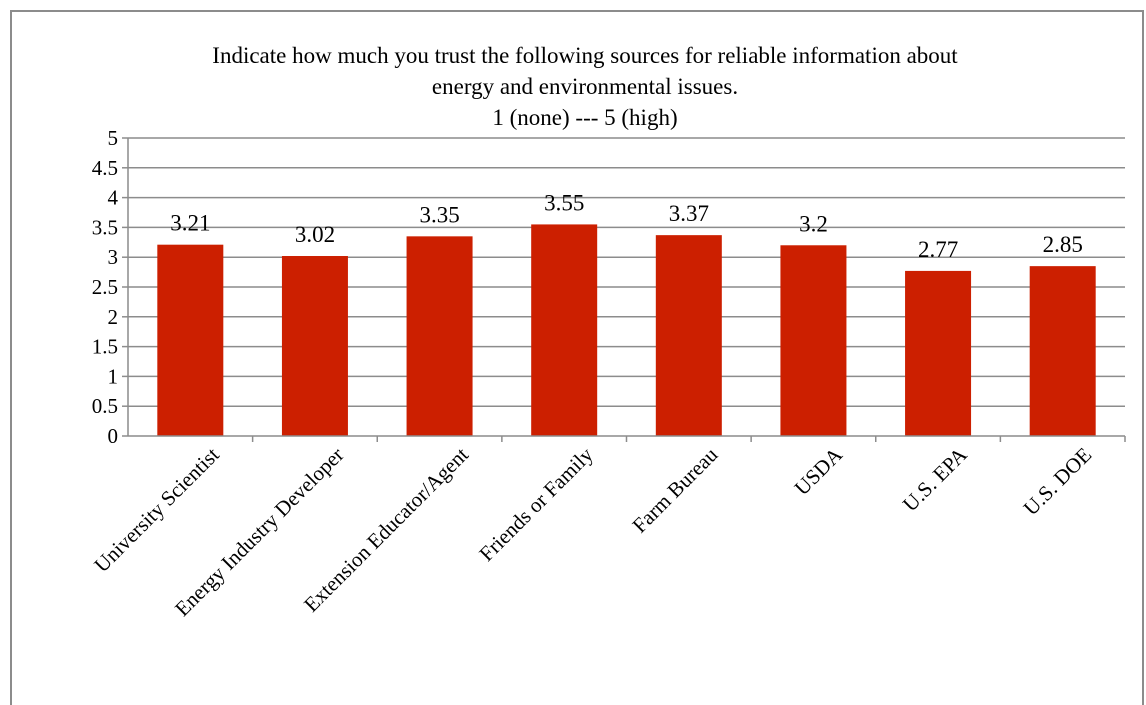 Image resolution: width=1146 pixels, height=705 pixels. Describe the element at coordinates (113, 436) in the screenshot. I see `y-tick-label: 0` at that location.